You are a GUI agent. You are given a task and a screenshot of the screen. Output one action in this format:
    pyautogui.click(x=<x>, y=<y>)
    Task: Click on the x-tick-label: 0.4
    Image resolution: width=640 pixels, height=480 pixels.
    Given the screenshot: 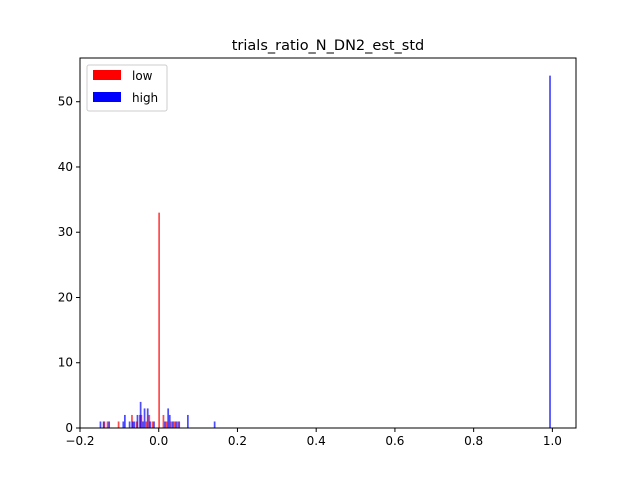 What is the action you would take?
    pyautogui.click(x=316, y=441)
    